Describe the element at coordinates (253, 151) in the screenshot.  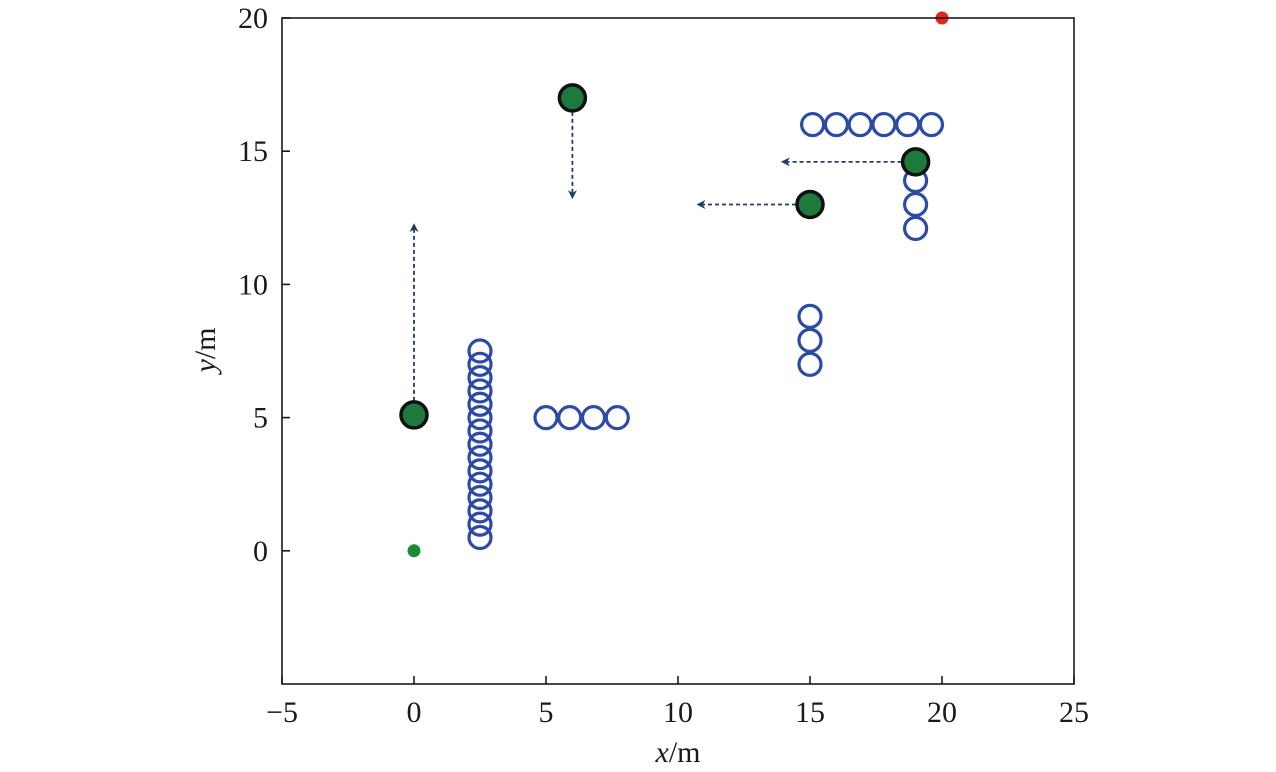
I see `y-tick-label: 15` at that location.